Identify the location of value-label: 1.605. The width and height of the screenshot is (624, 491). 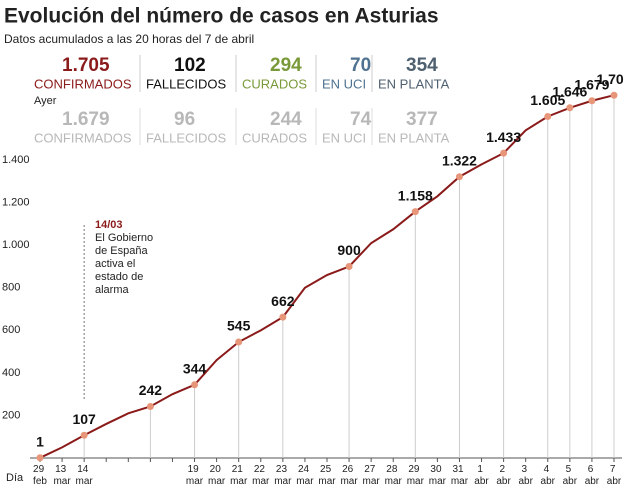
(547, 100).